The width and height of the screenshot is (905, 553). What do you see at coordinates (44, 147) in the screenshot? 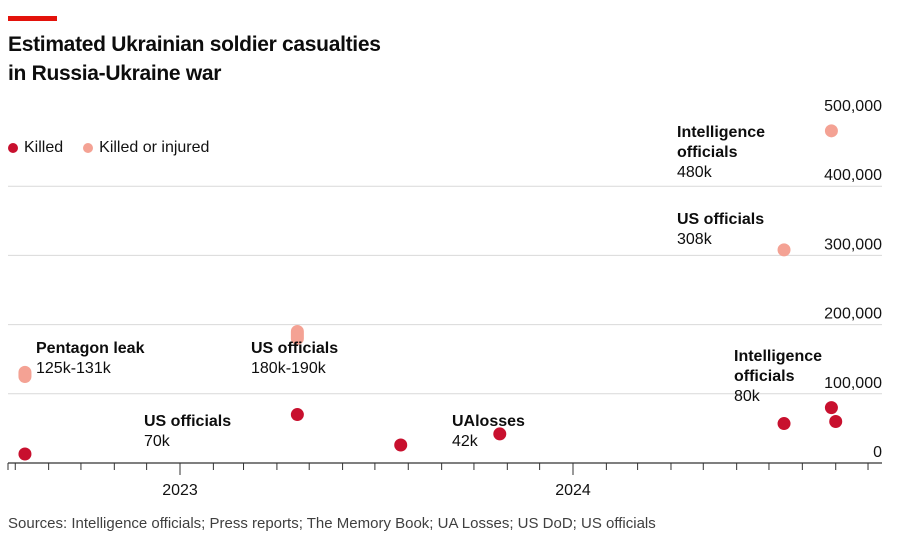
I see `legend-label-killed: Killed` at bounding box center [44, 147].